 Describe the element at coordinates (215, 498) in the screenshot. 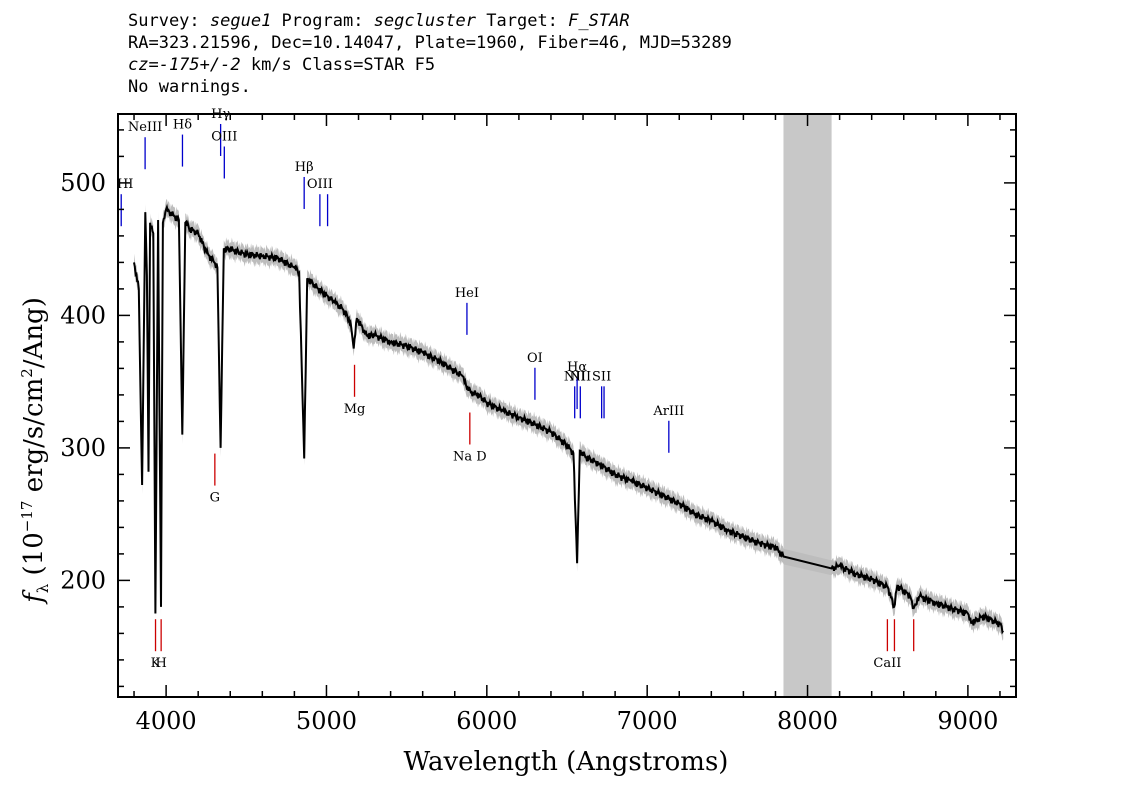

I see `spectral-line-label: G` at that location.